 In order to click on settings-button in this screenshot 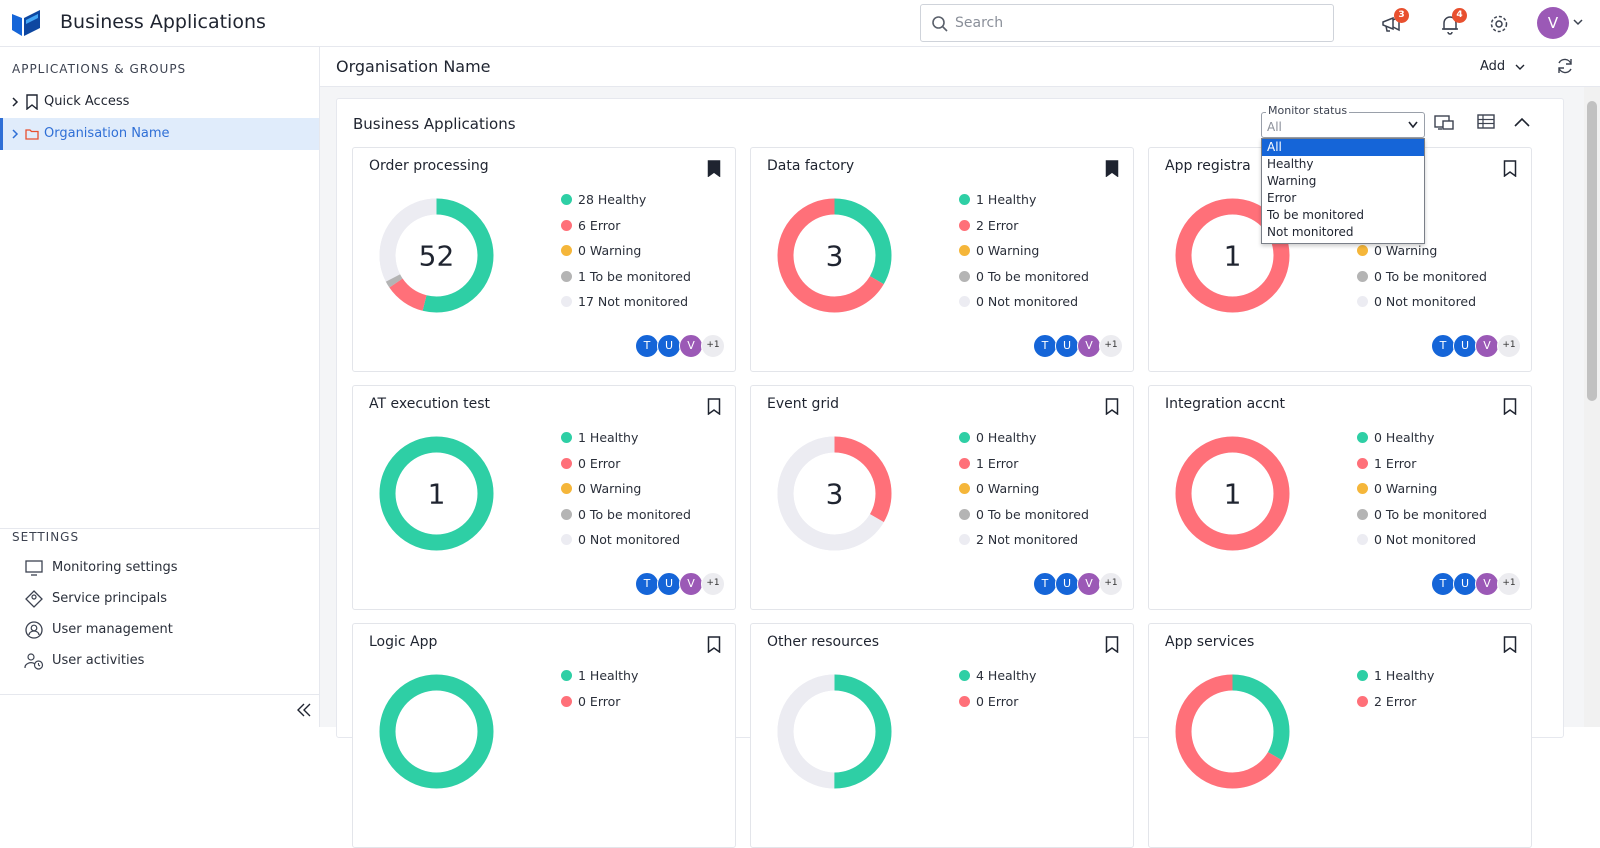, I will do `click(1499, 24)`.